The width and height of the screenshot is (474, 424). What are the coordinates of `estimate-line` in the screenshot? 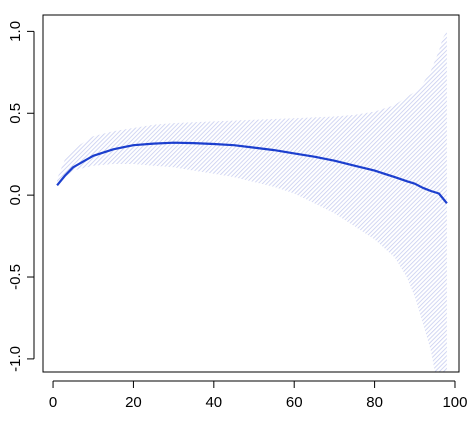 It's located at (252, 172).